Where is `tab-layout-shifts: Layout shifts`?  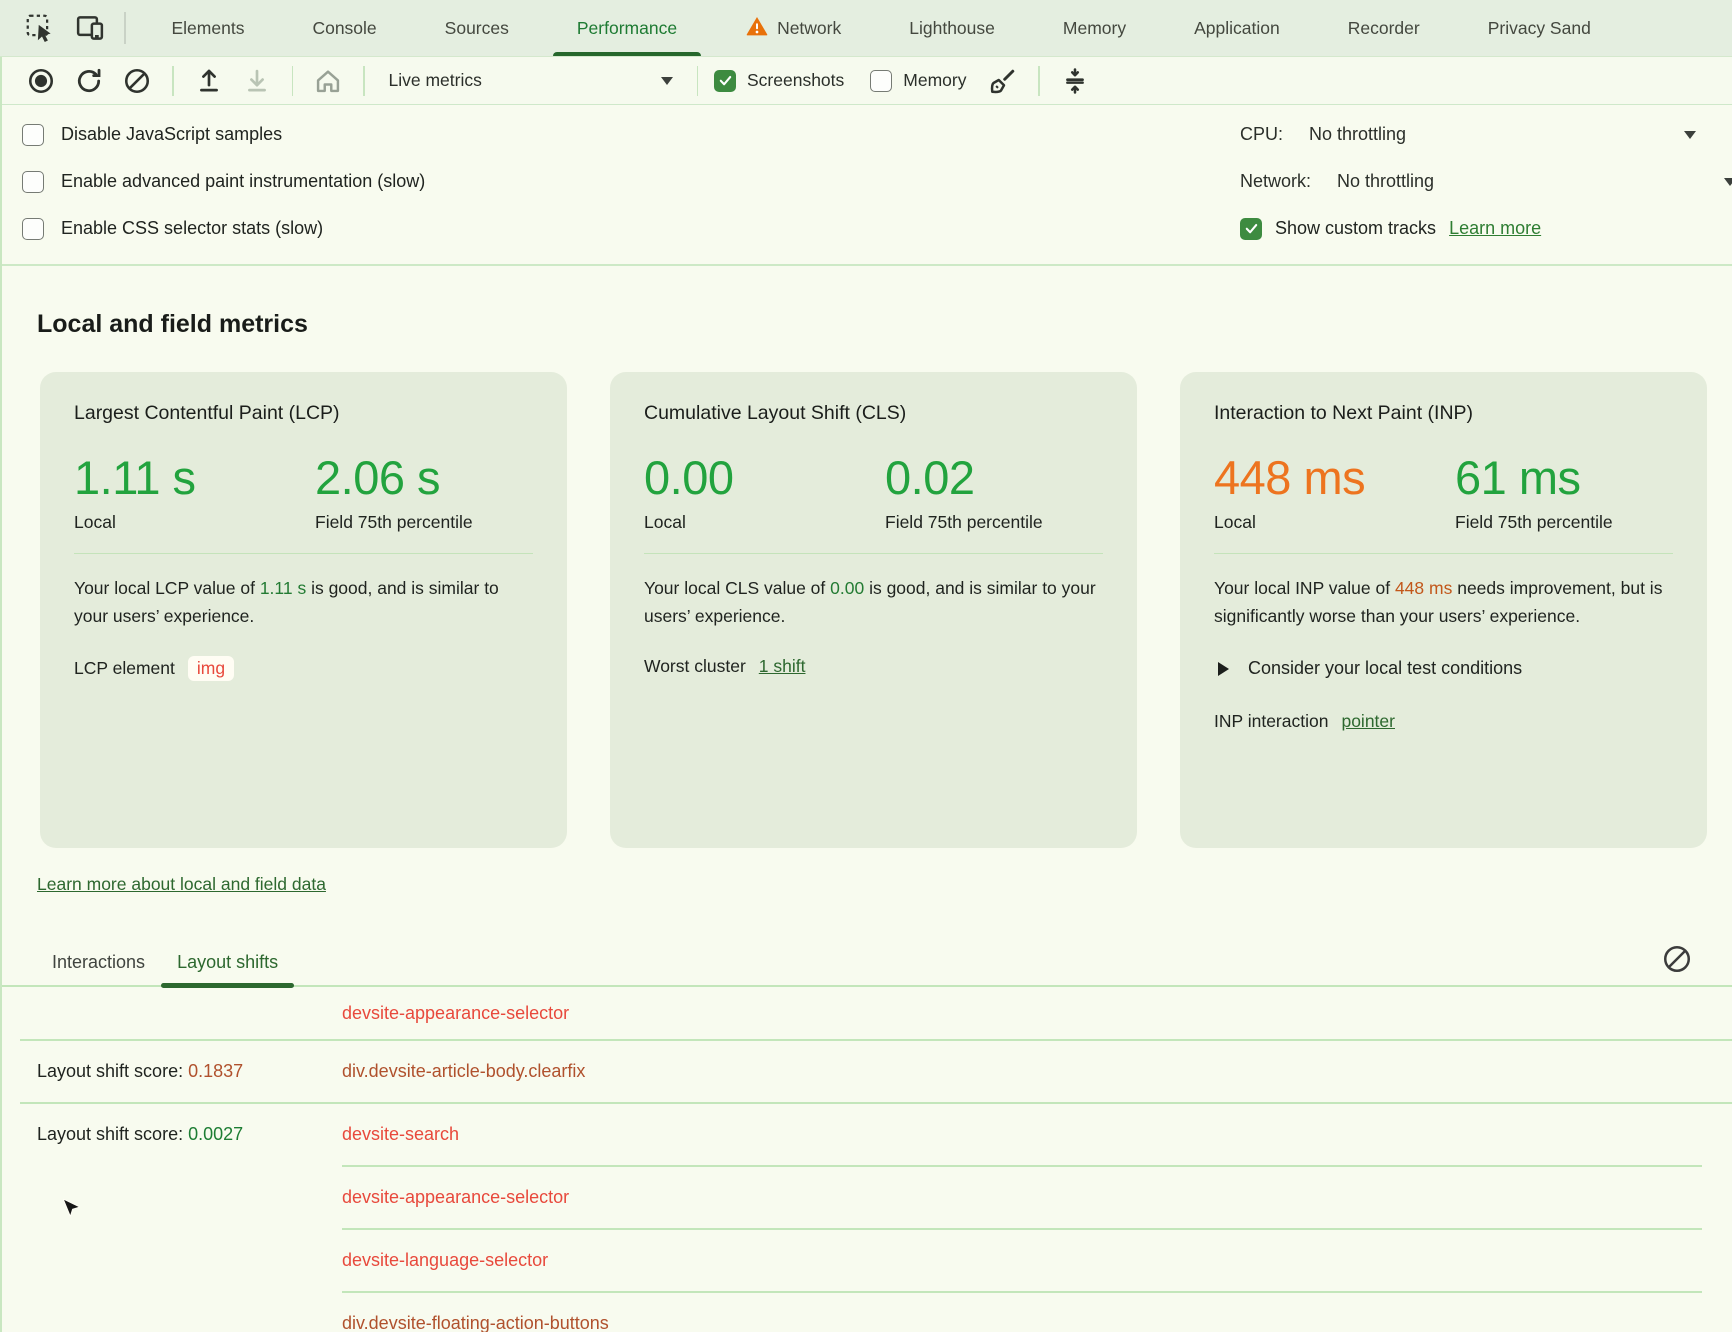
tab-layout-shifts: Layout shifts is located at coordinates (228, 970).